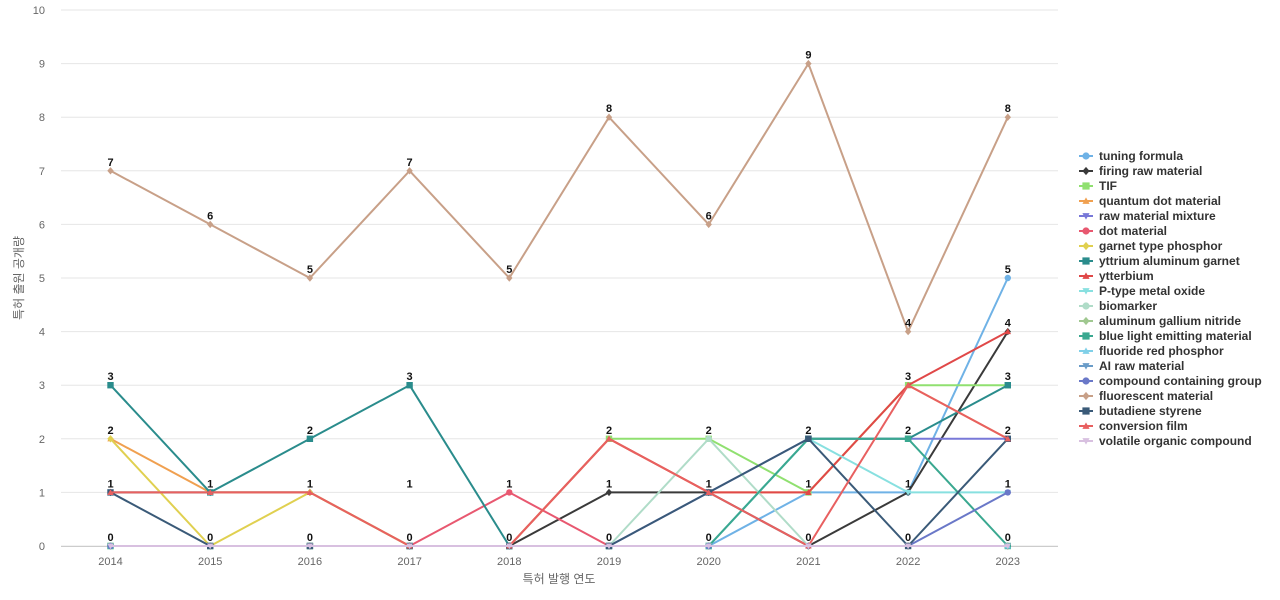  I want to click on legend-label: biomarker, so click(1128, 306).